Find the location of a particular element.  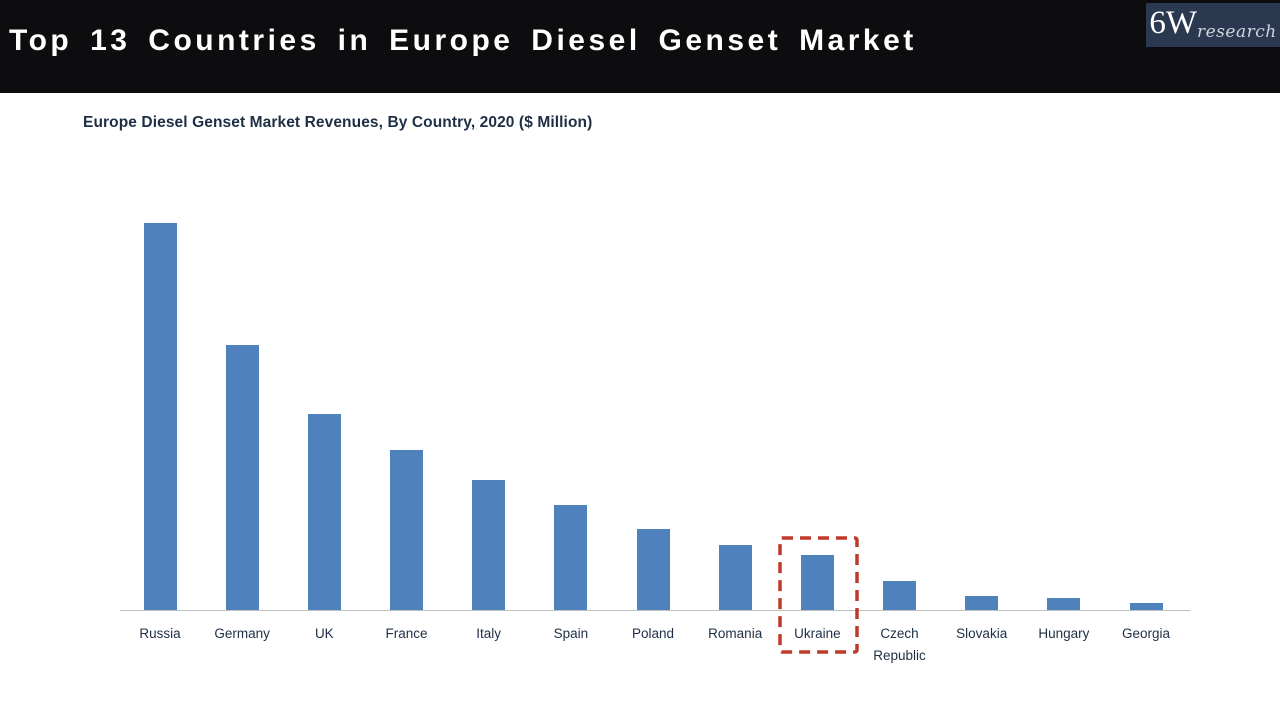

bar-czech-republic is located at coordinates (900, 595).